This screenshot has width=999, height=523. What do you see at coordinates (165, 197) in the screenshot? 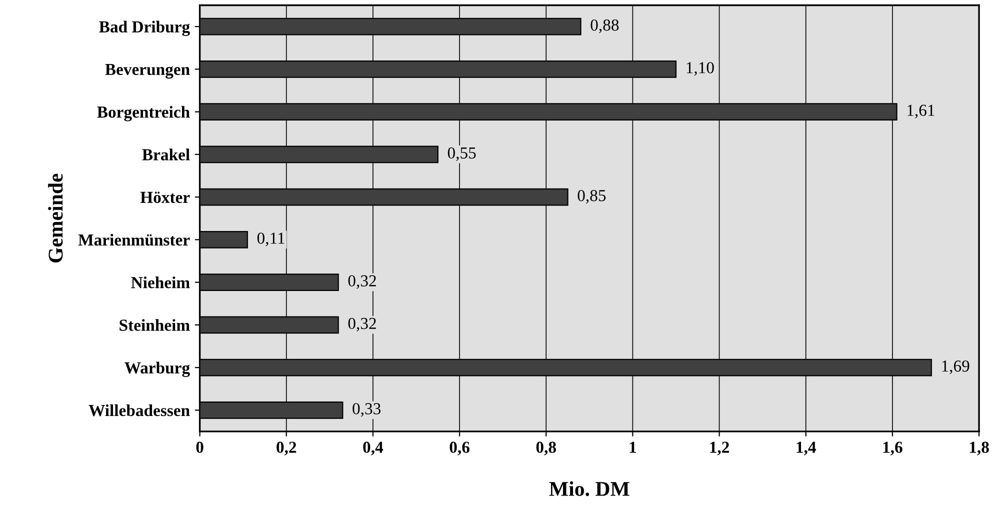
I see `y-tick-label: Höxter` at bounding box center [165, 197].